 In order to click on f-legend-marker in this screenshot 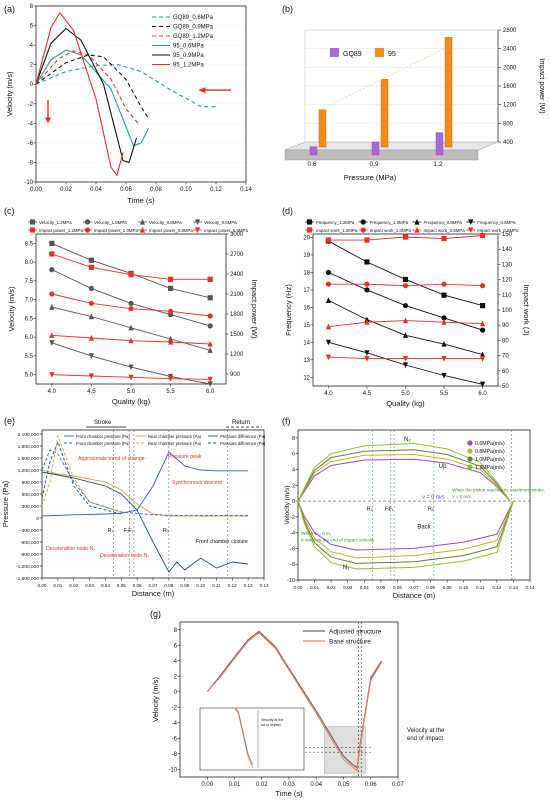, I will do `click(470, 459)`.